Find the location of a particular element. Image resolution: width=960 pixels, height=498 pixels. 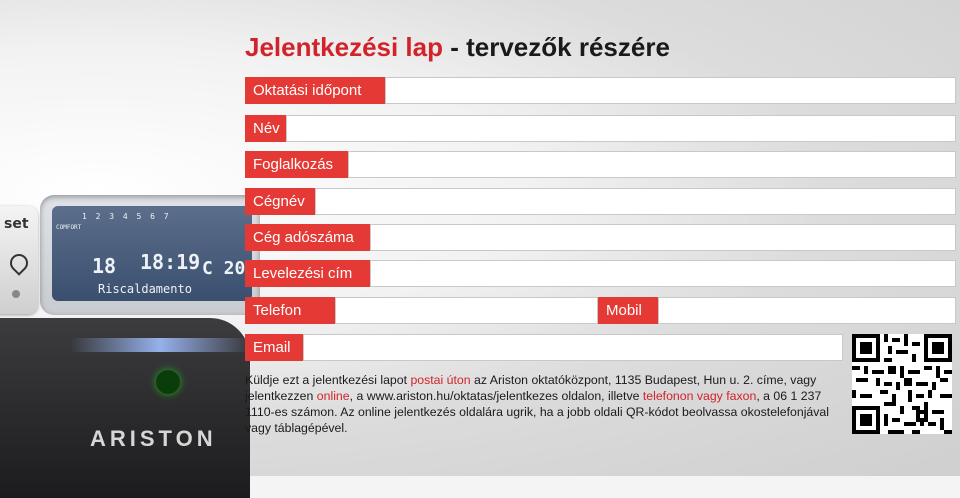

email-field is located at coordinates (573, 347).